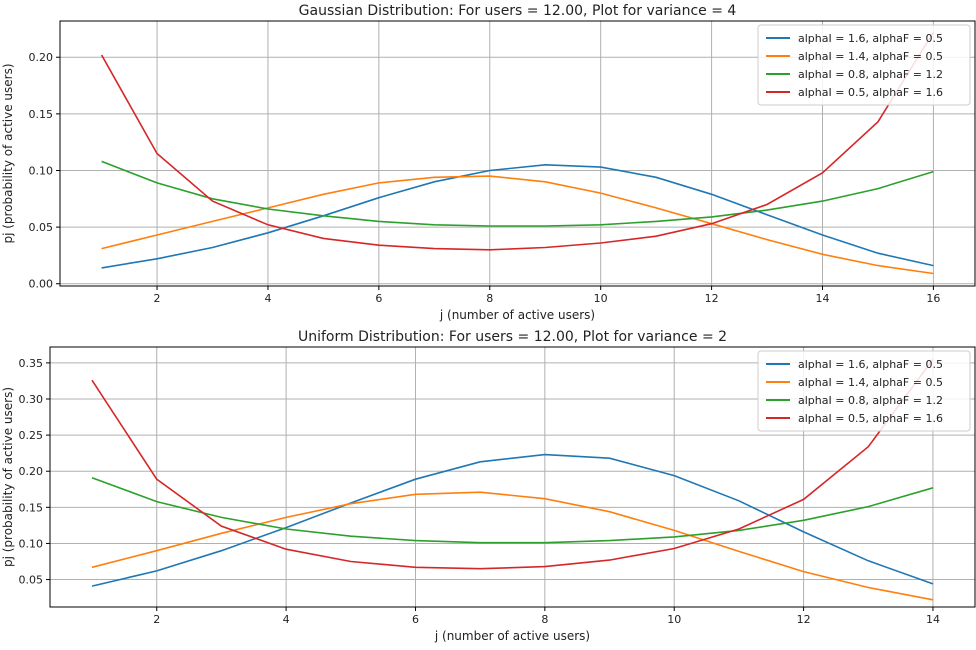  I want to click on x-tick-label: 16, so click(933, 298).